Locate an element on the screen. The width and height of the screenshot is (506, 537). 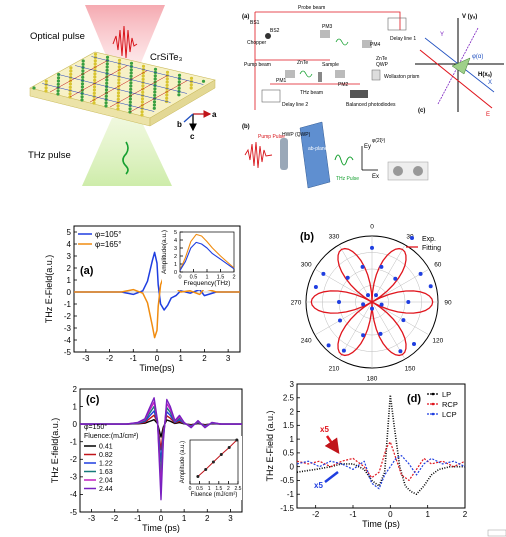
polar-angle-label: 120 is located at coordinates (437, 341).